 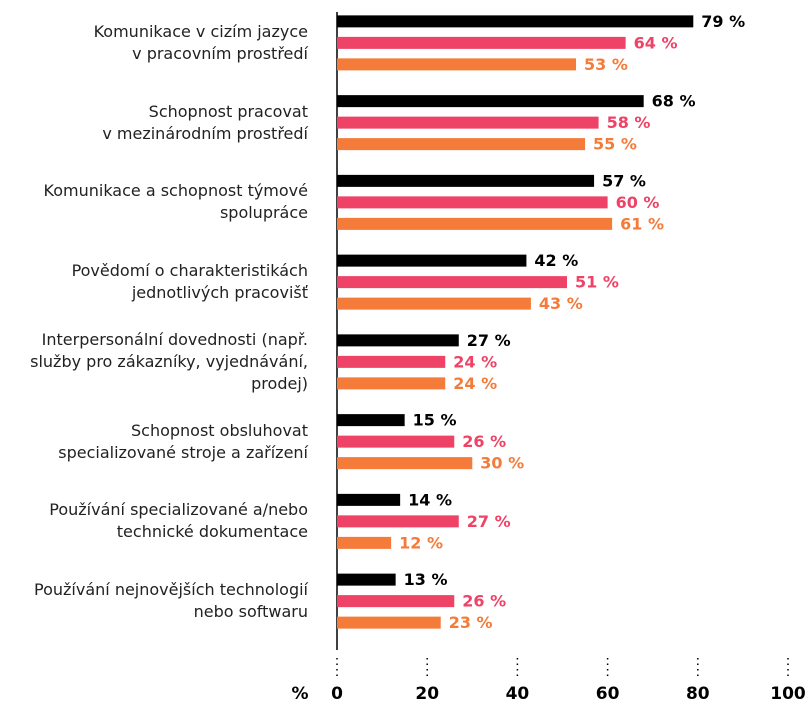 I want to click on value-label: 30 %, so click(x=502, y=463).